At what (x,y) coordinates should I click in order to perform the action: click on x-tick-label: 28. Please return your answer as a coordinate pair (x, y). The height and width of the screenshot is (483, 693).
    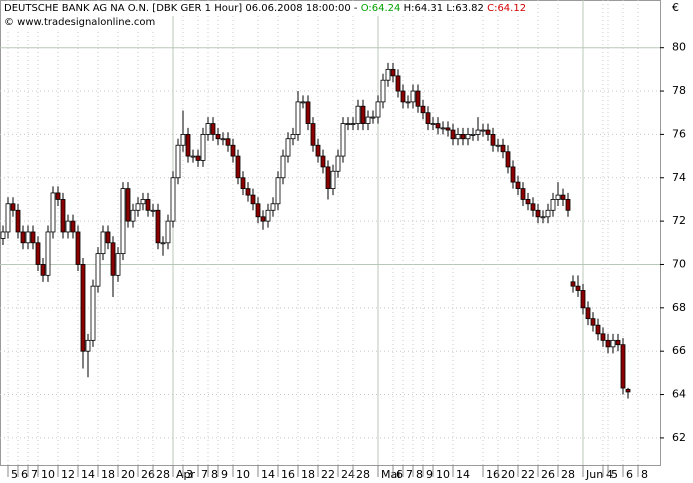
    Looking at the image, I should click on (363, 474).